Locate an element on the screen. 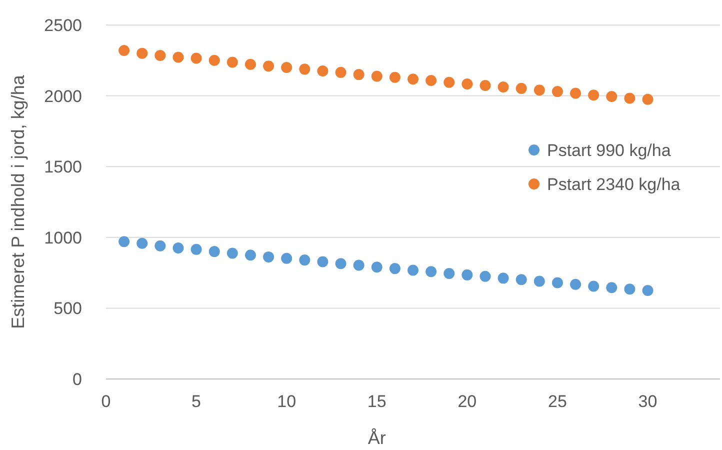 This screenshot has height=450, width=722. x-tick-label: 30 is located at coordinates (648, 401).